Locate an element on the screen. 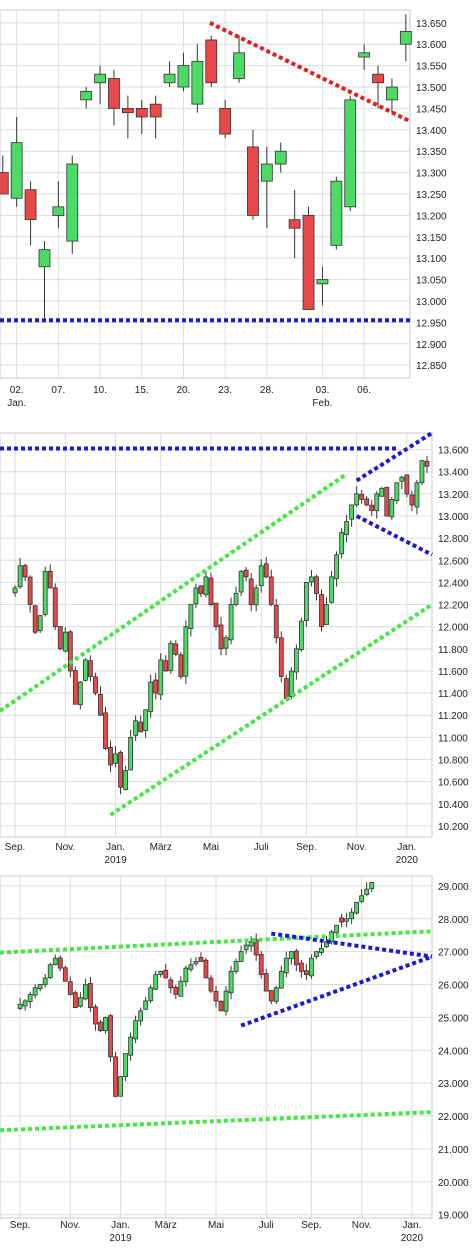 This screenshot has height=1250, width=475. y-tick-label: 12.900 is located at coordinates (431, 345).